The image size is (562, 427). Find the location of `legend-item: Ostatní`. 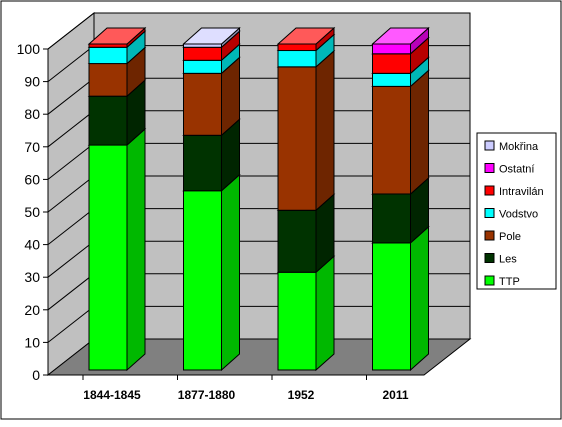

legend-item: Ostatní is located at coordinates (509, 169).